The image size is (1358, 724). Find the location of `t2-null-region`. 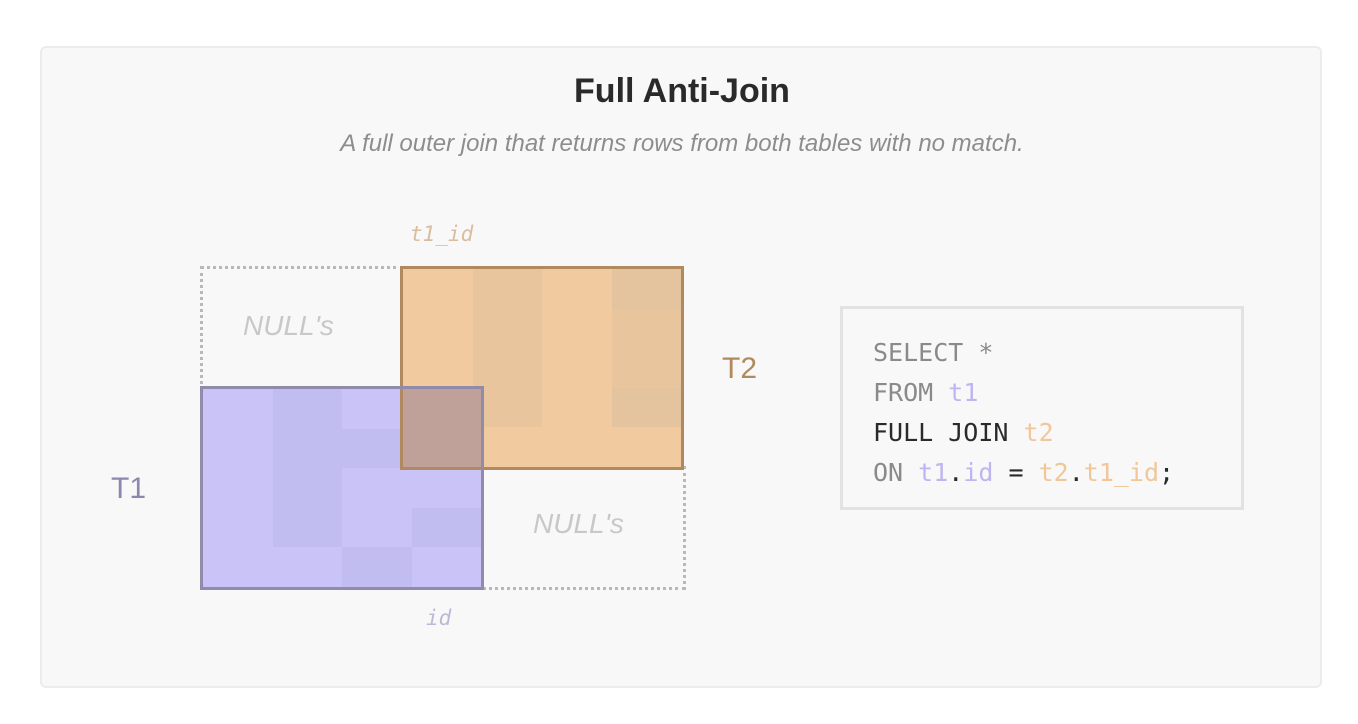

t2-null-region is located at coordinates (302, 328).